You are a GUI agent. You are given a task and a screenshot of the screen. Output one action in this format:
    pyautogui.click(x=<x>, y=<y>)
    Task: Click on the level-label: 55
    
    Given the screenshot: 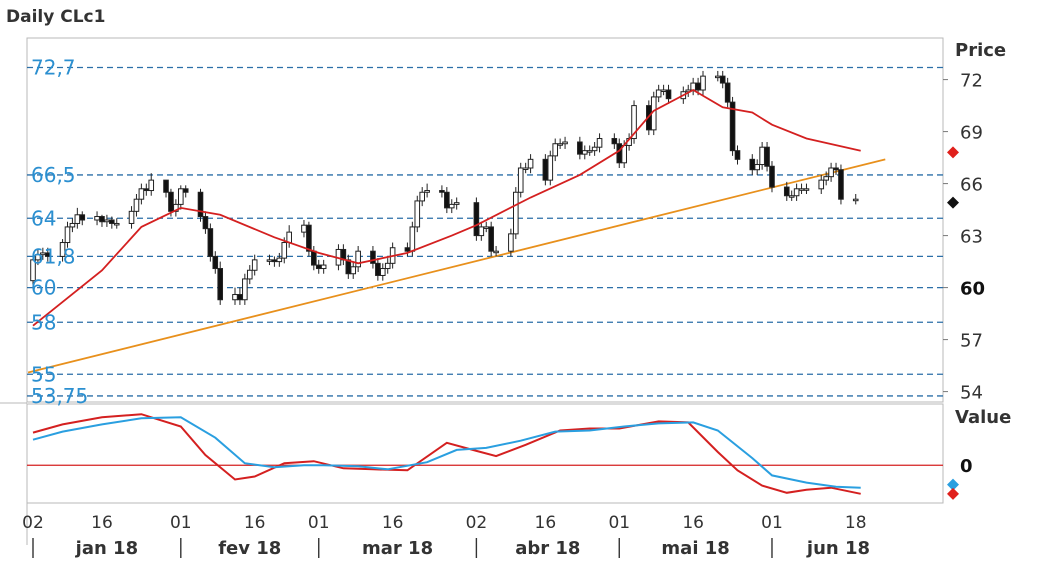 What is the action you would take?
    pyautogui.click(x=43, y=374)
    